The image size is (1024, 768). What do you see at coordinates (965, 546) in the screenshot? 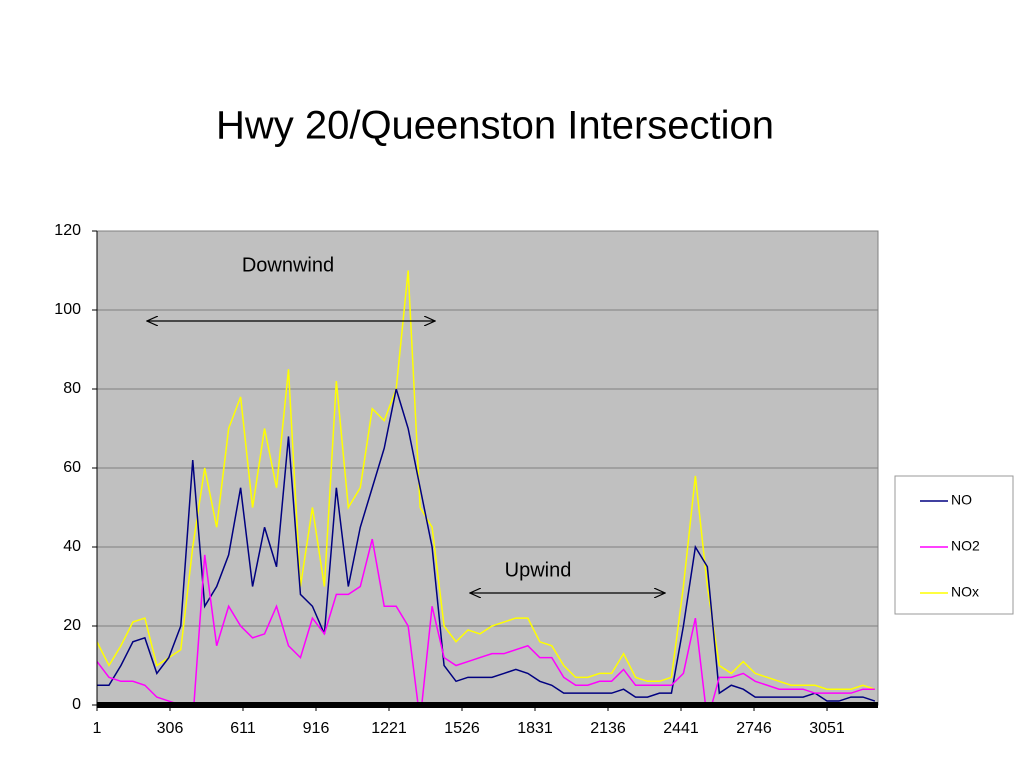
I see `legend-label: NO2` at bounding box center [965, 546].